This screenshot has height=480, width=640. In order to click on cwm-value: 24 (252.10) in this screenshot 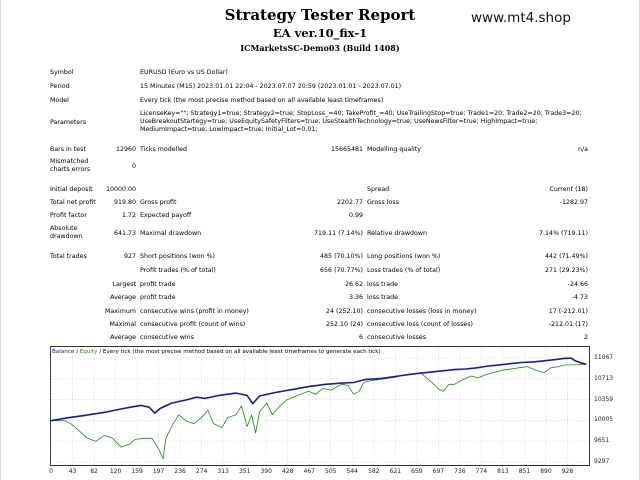, I will do `click(344, 311)`.